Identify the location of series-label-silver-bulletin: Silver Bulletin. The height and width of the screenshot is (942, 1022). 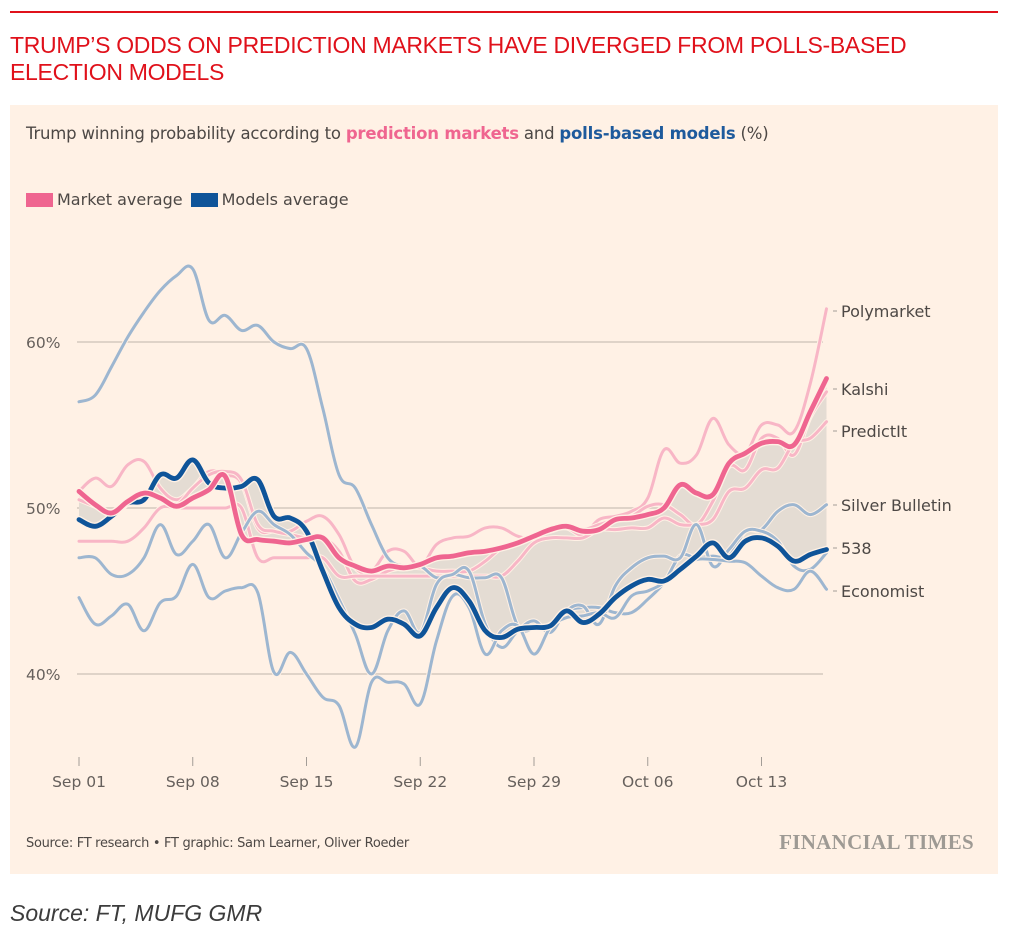
(896, 505).